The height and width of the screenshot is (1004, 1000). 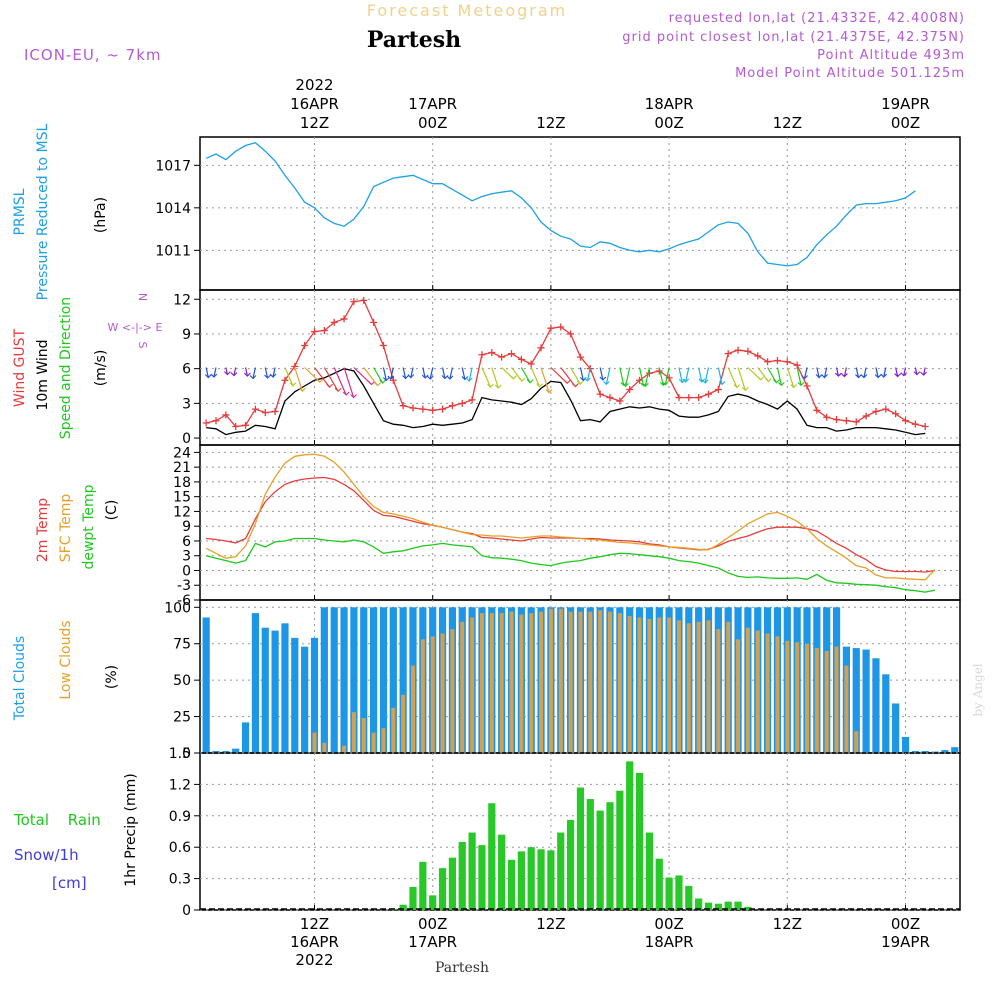 What do you see at coordinates (182, 645) in the screenshot?
I see `clouds-ytick-label: 75` at bounding box center [182, 645].